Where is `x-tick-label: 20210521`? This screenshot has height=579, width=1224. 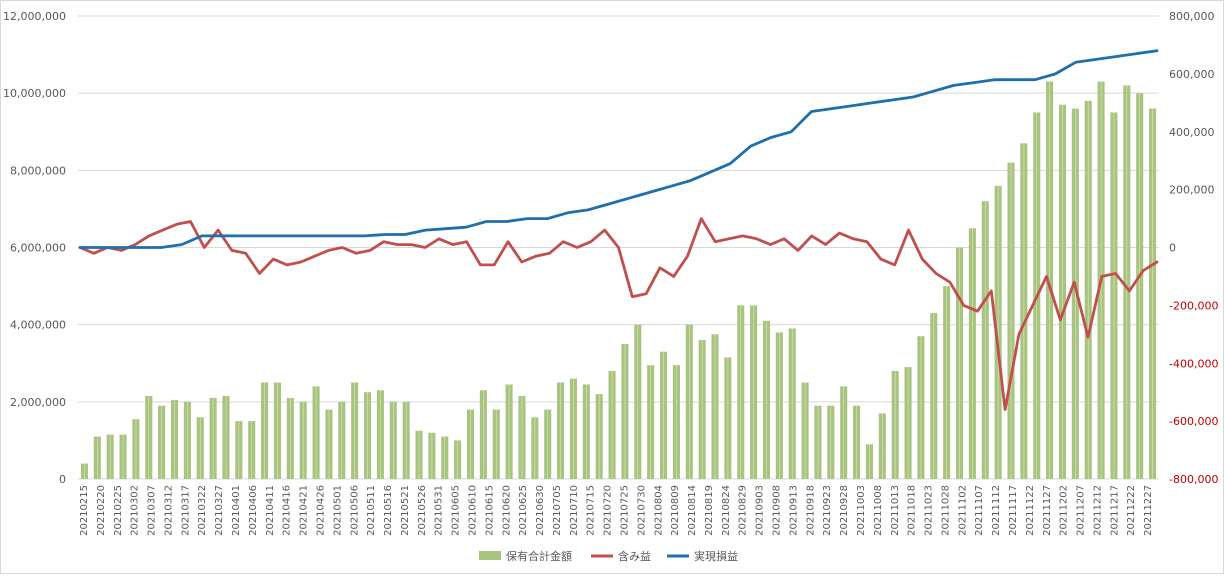
x-tick-label: 20210521 is located at coordinates (405, 510).